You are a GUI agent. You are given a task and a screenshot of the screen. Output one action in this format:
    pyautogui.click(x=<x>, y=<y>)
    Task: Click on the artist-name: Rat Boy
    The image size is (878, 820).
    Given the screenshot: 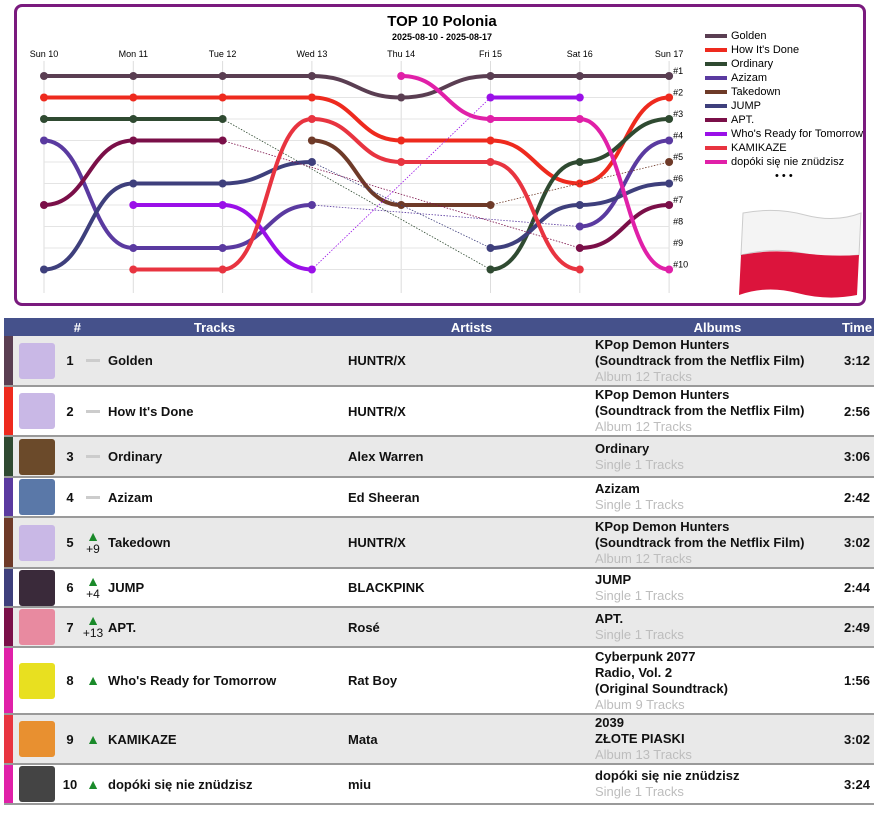 What is the action you would take?
    pyautogui.click(x=471, y=681)
    